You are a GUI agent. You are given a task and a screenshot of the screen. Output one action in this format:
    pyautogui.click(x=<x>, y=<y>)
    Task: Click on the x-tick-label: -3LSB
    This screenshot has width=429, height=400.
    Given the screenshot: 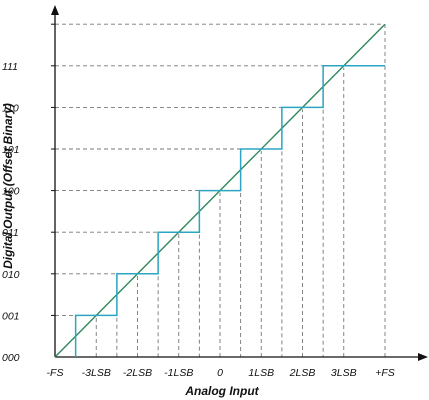 What is the action you would take?
    pyautogui.click(x=96, y=373)
    